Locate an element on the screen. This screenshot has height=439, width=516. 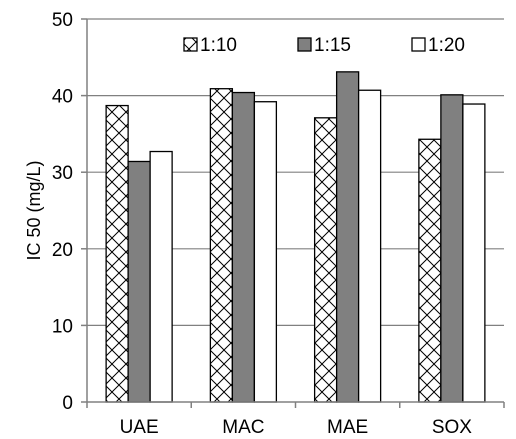
y-tick-labels: 0 10 20 30 40 50 is located at coordinates (62, 212).